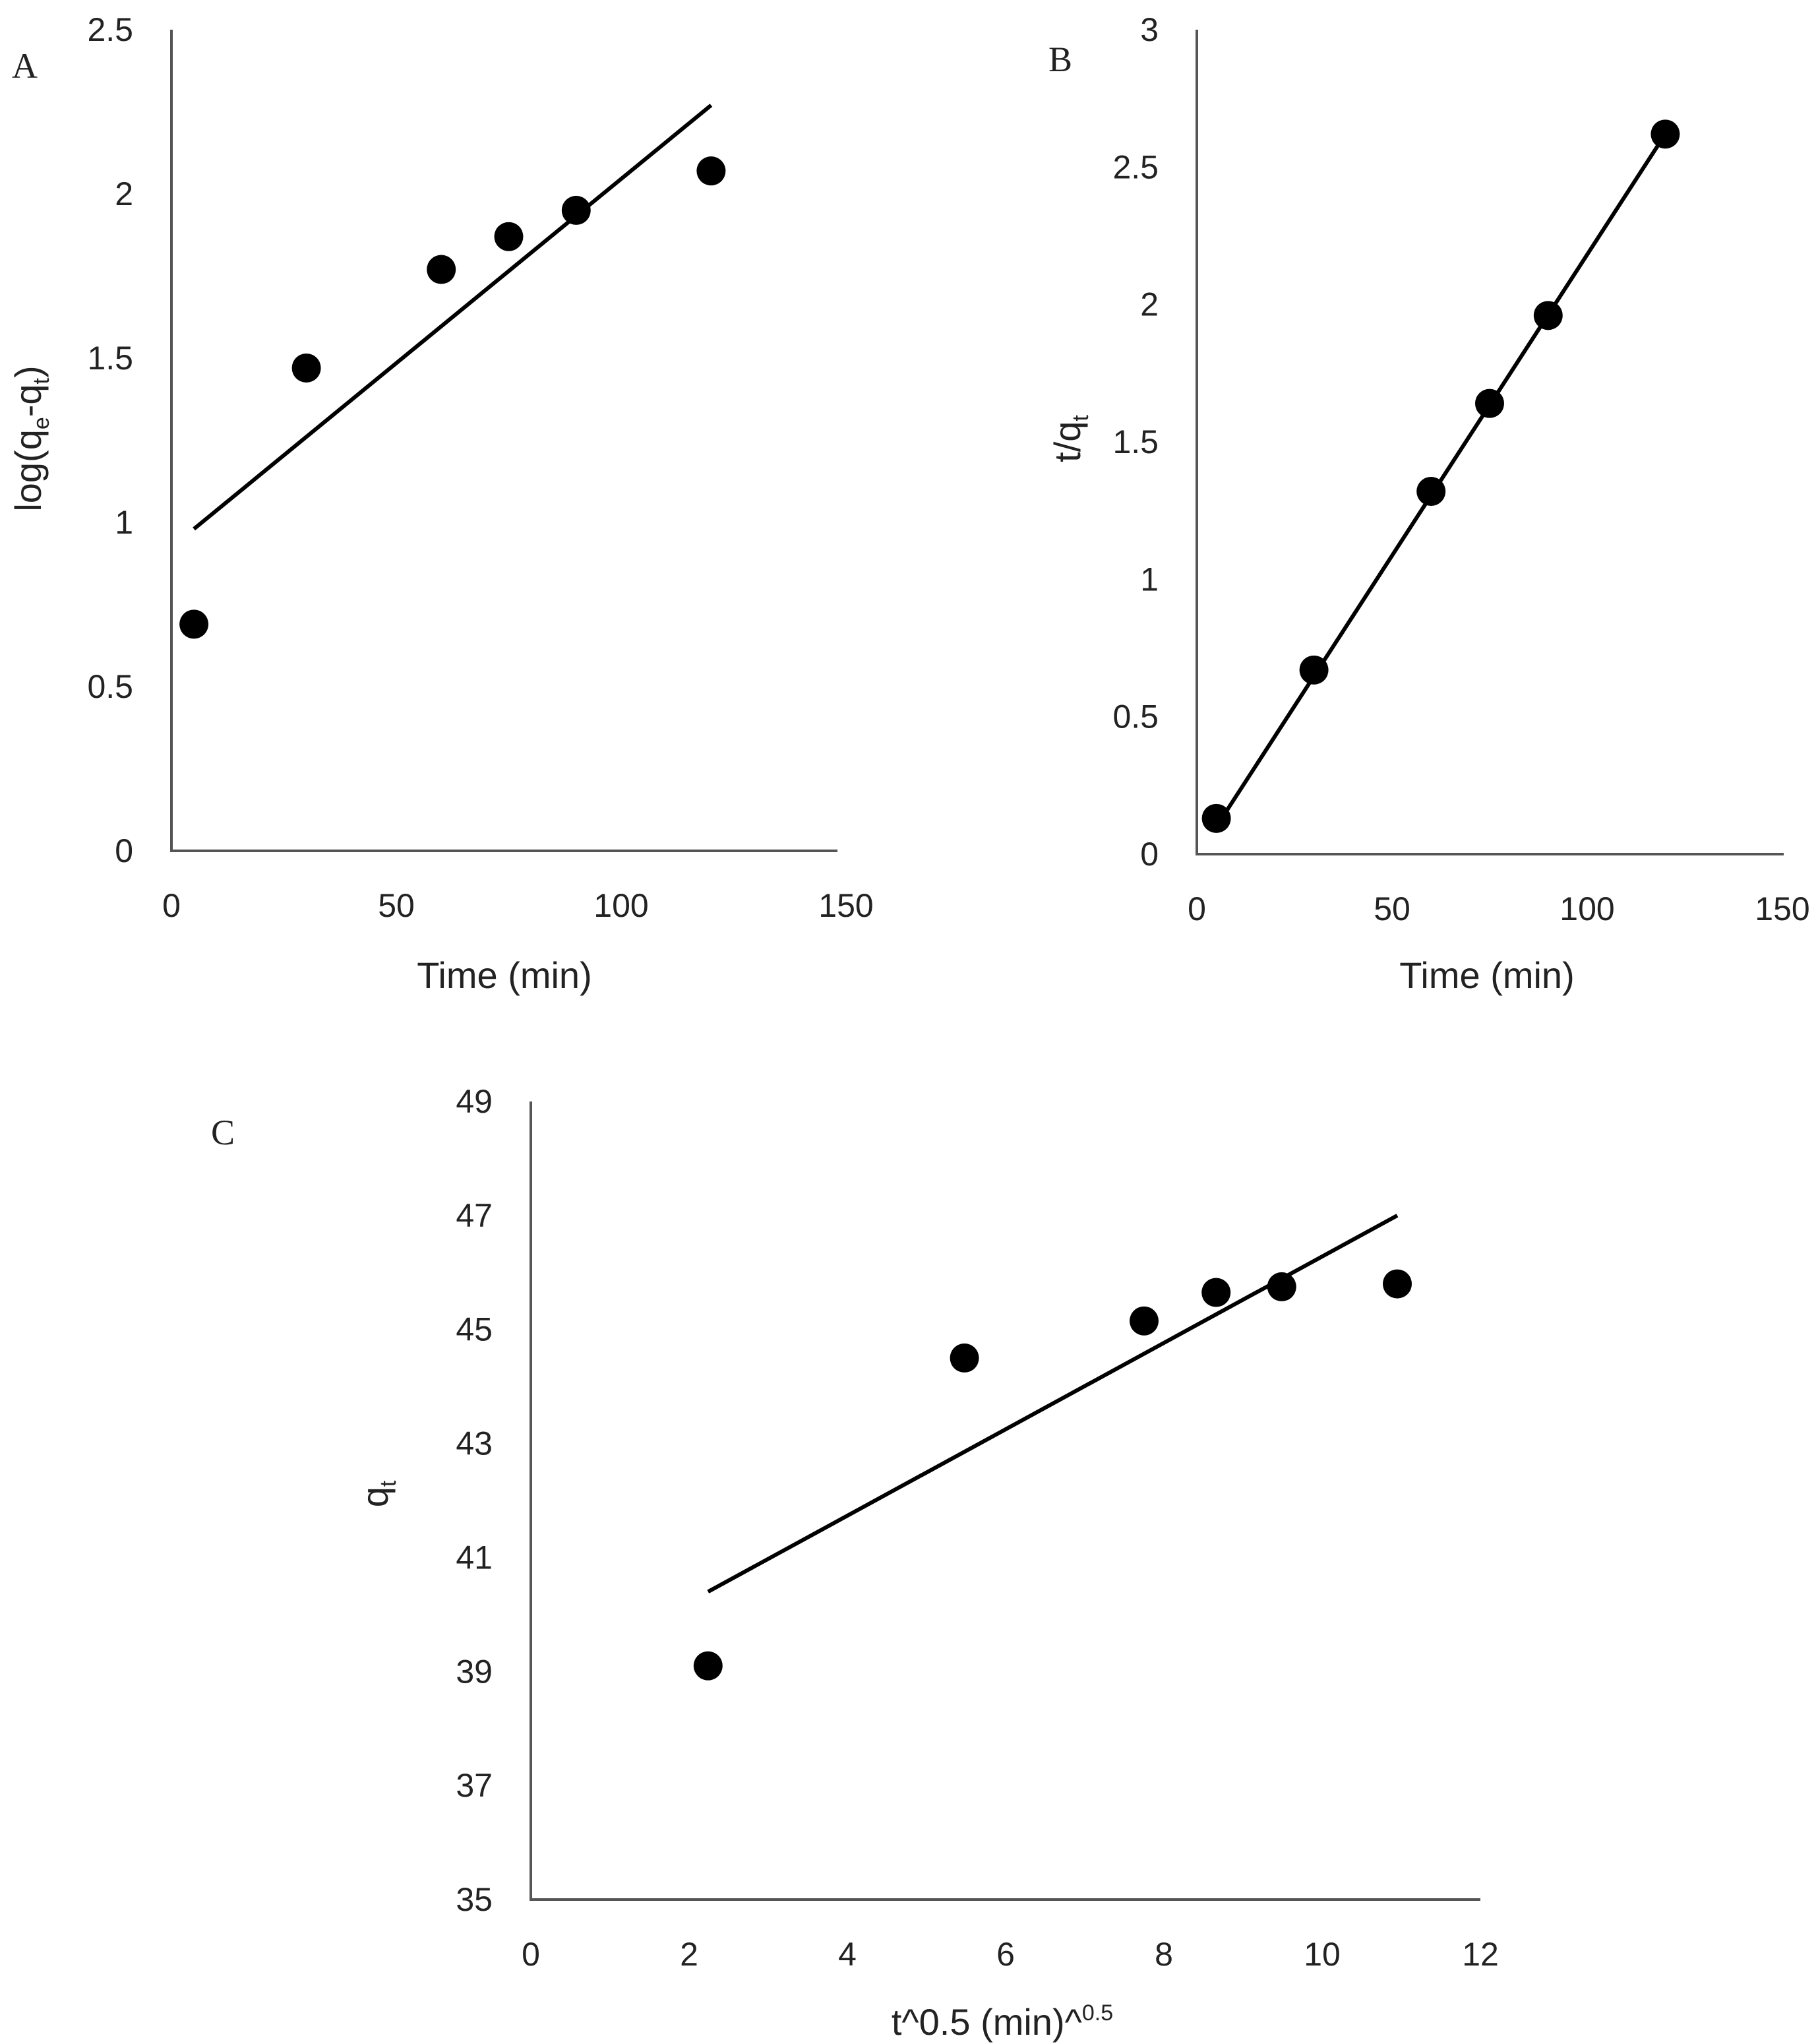  I want to click on x-tick-label-c: 8, so click(1164, 1954).